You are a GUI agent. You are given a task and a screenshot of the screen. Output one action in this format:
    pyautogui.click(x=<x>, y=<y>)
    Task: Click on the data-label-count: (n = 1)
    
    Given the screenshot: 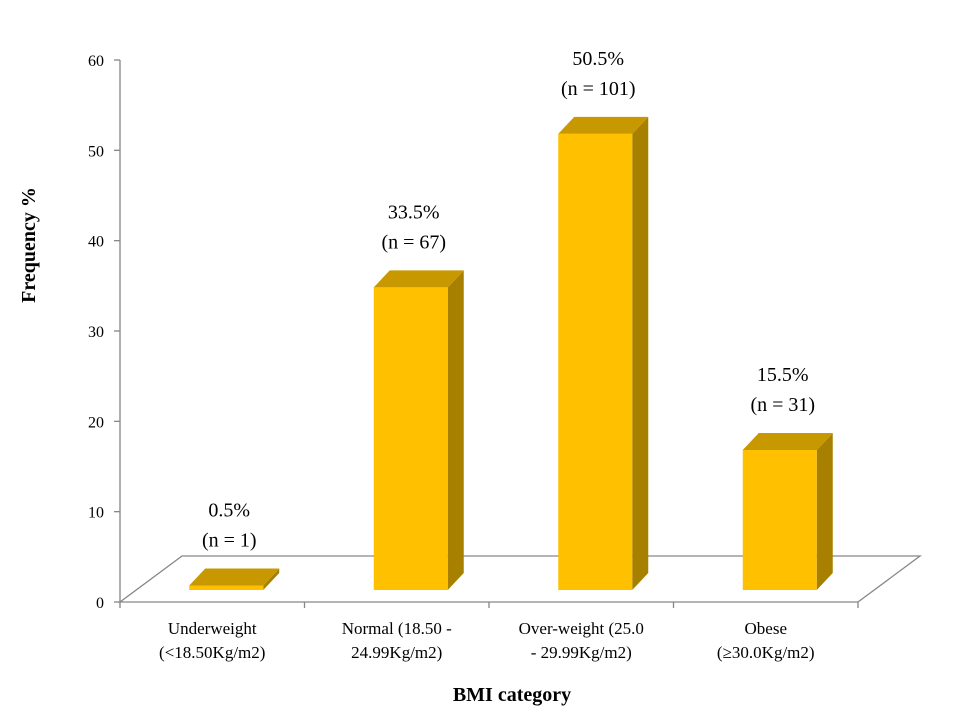 What is the action you would take?
    pyautogui.click(x=229, y=540)
    